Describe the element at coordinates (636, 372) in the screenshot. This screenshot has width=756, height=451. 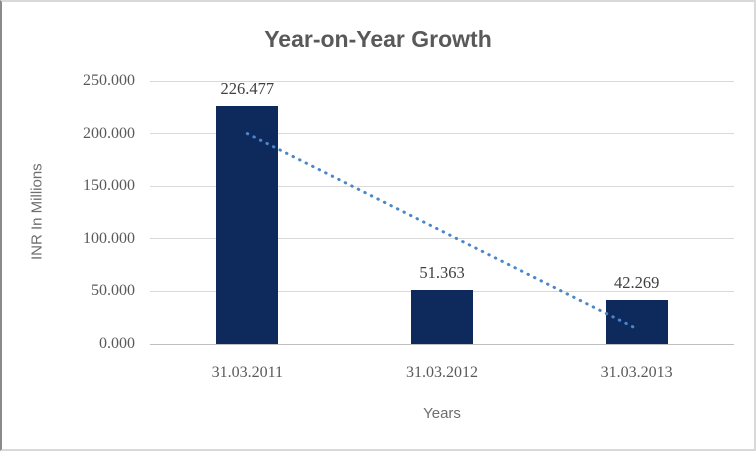
I see `x-tick-label-31.03.2013: 31.03.2013` at that location.